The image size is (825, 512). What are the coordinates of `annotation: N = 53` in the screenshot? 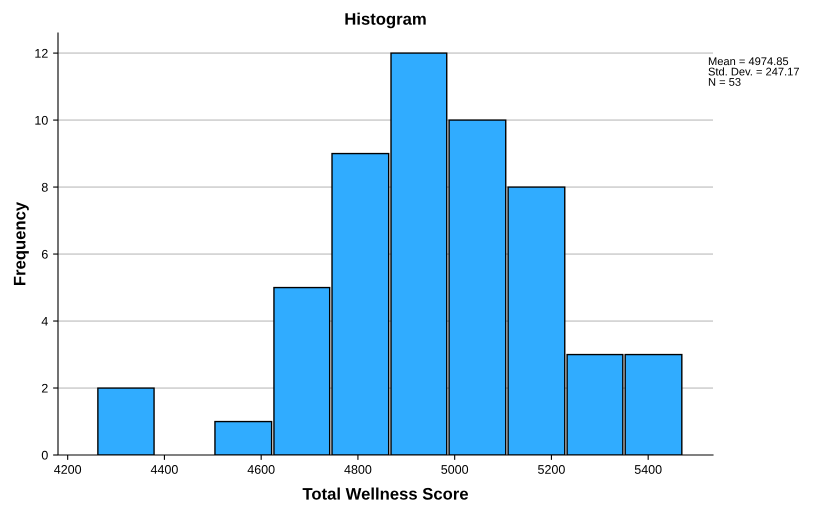 It's located at (724, 82).